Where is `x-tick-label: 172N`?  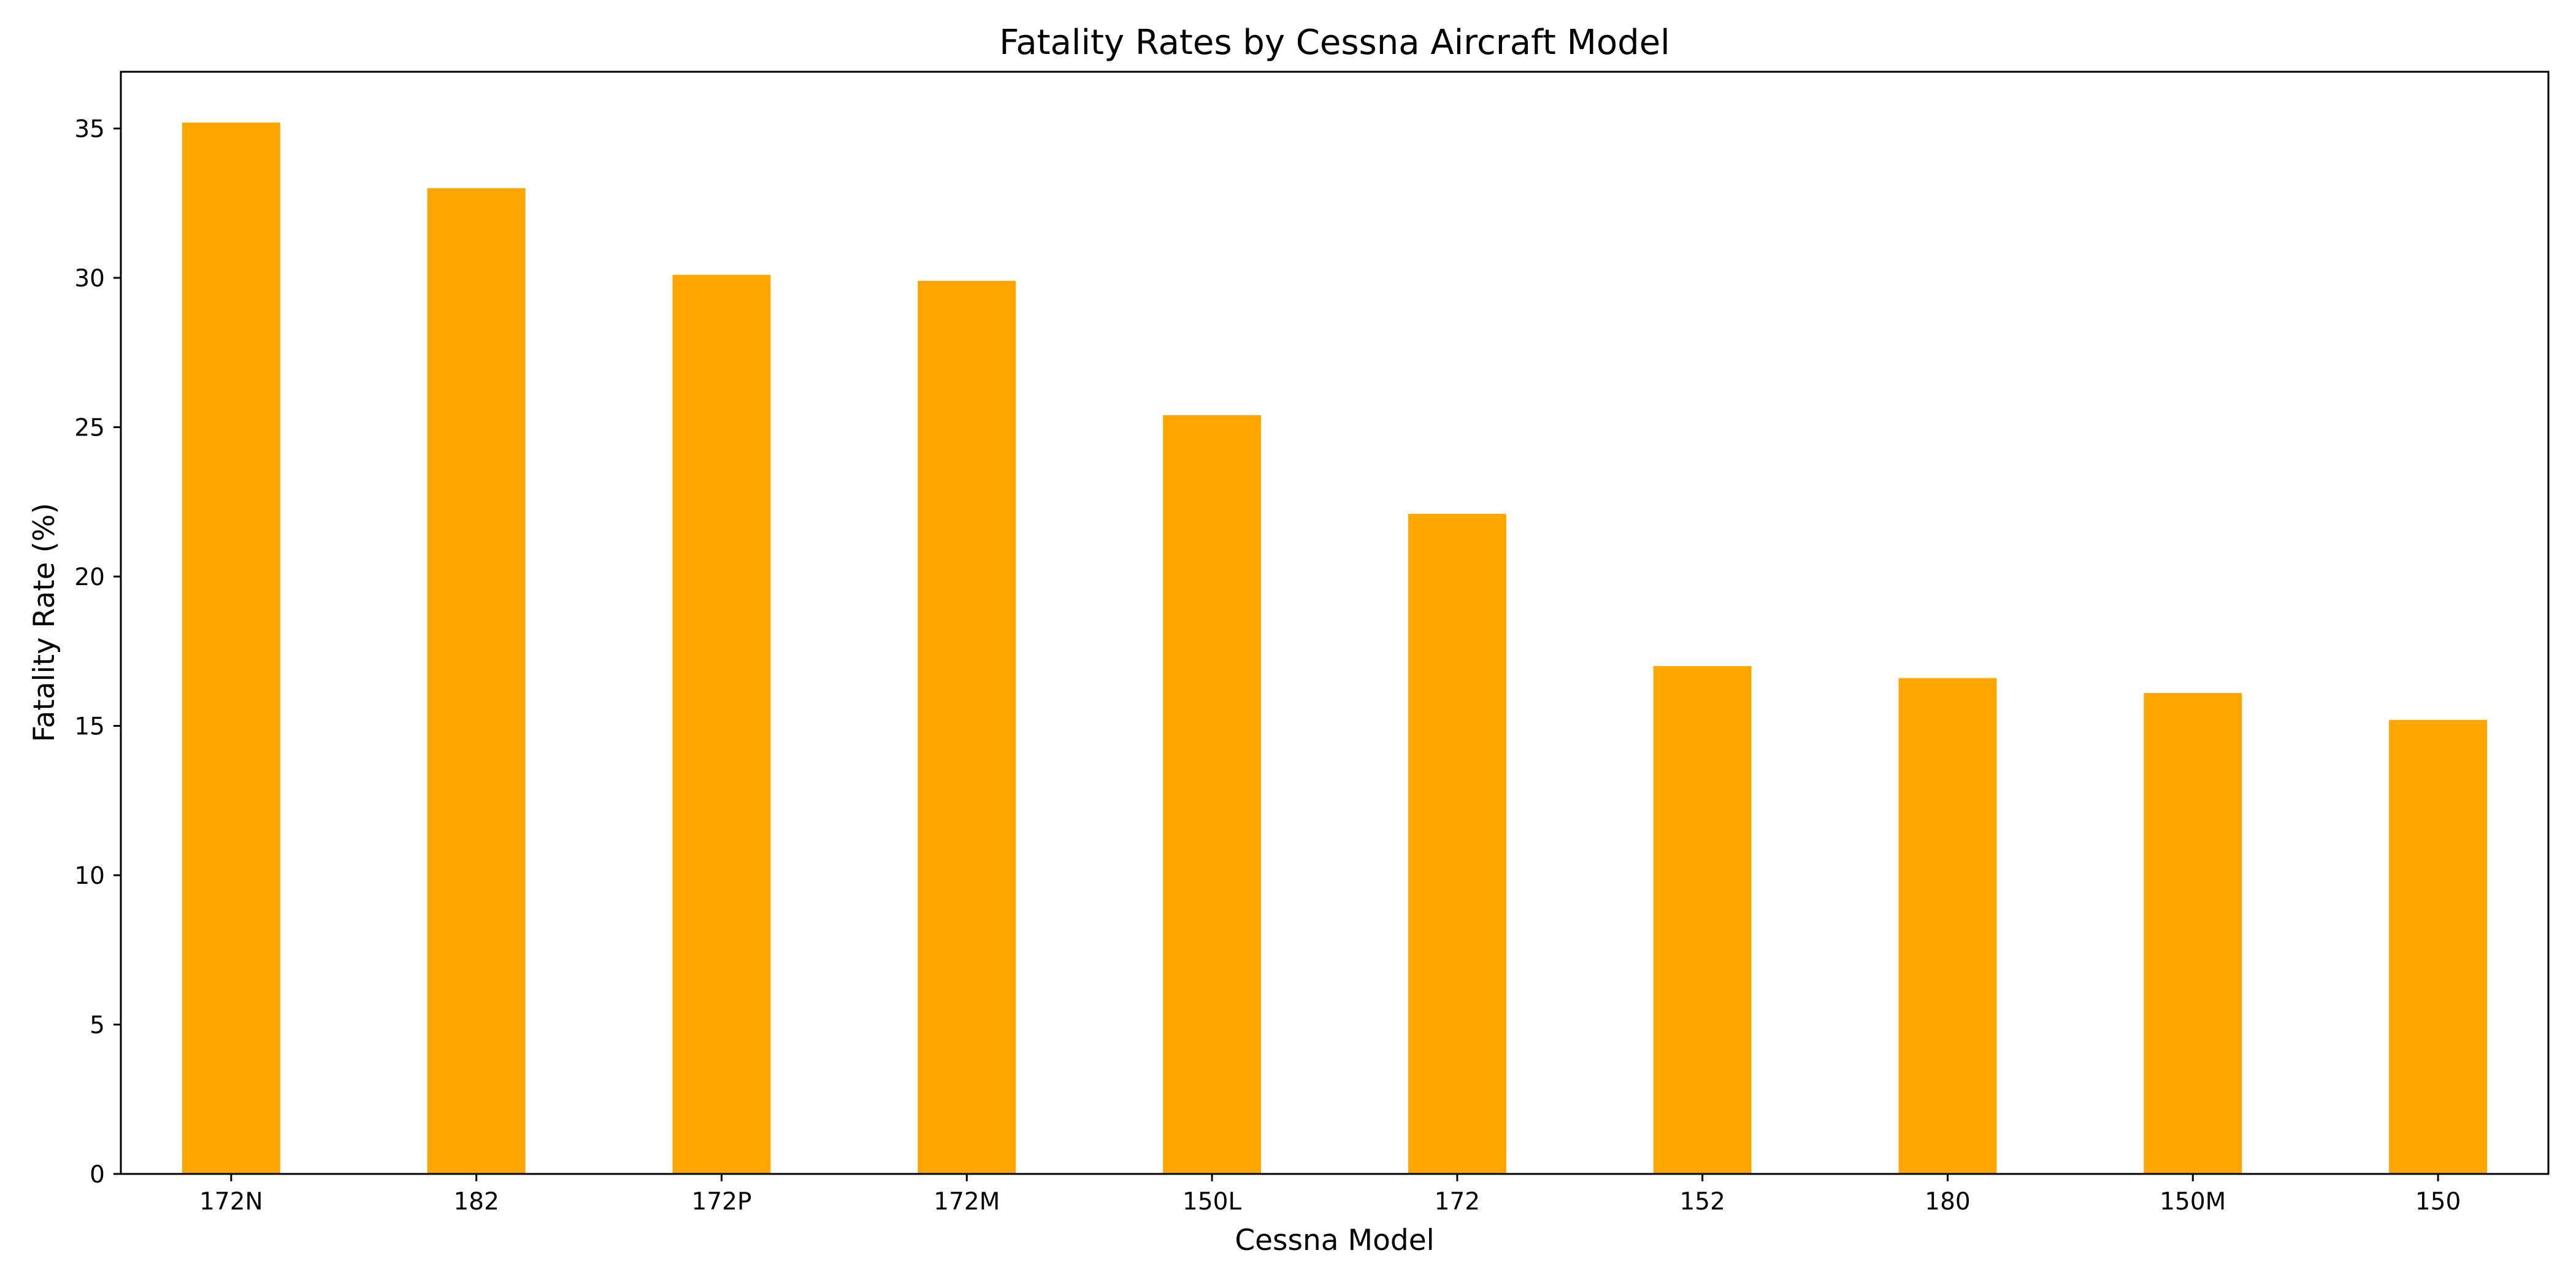
x-tick-label: 172N is located at coordinates (231, 1202).